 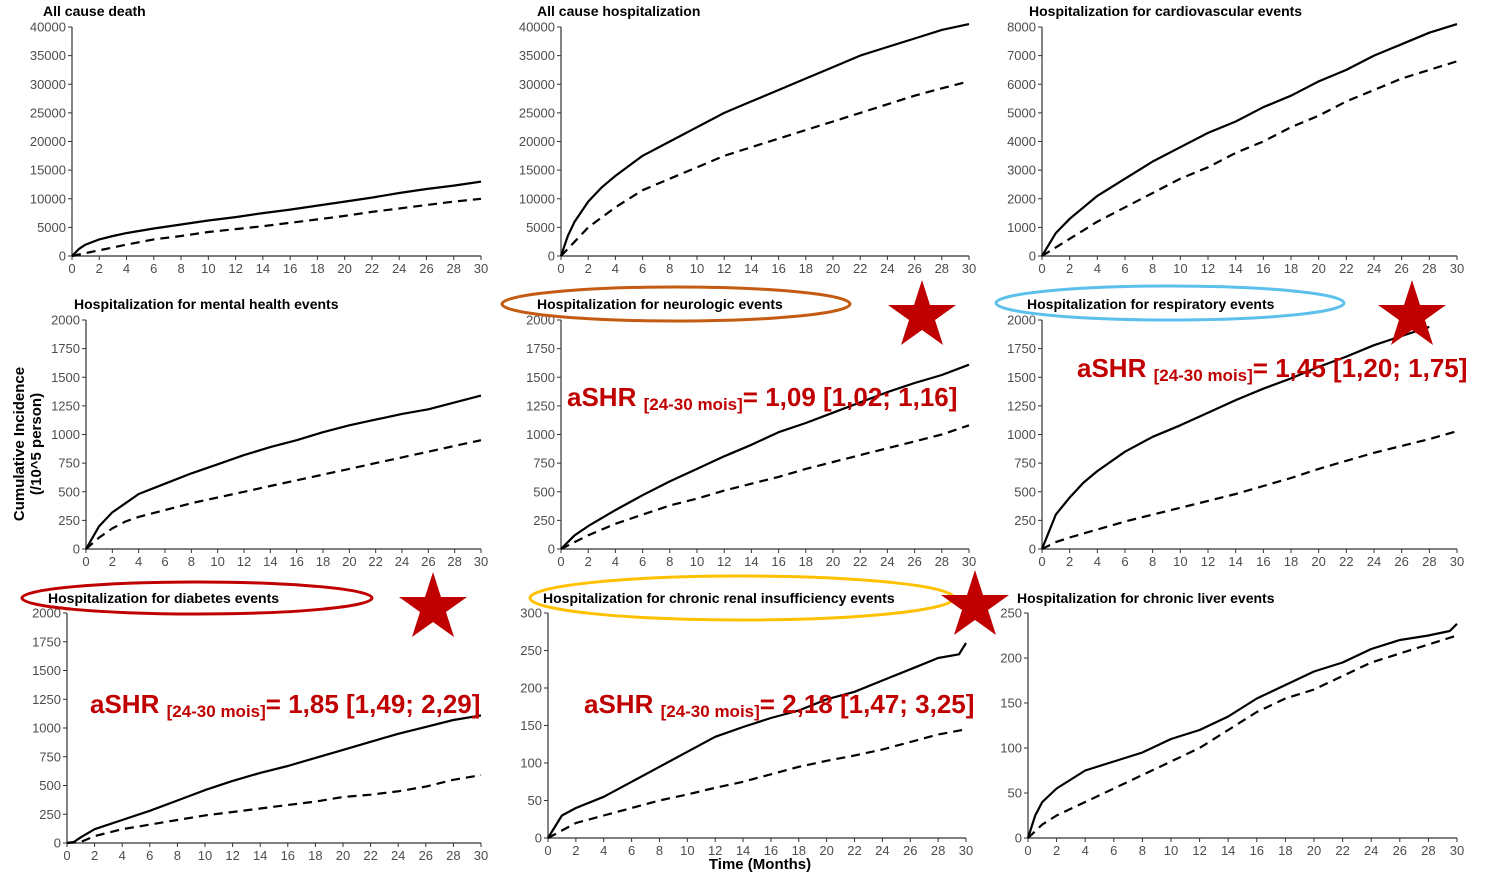 I want to click on panel-title: Hospitalization for diabetes events, so click(x=163, y=598).